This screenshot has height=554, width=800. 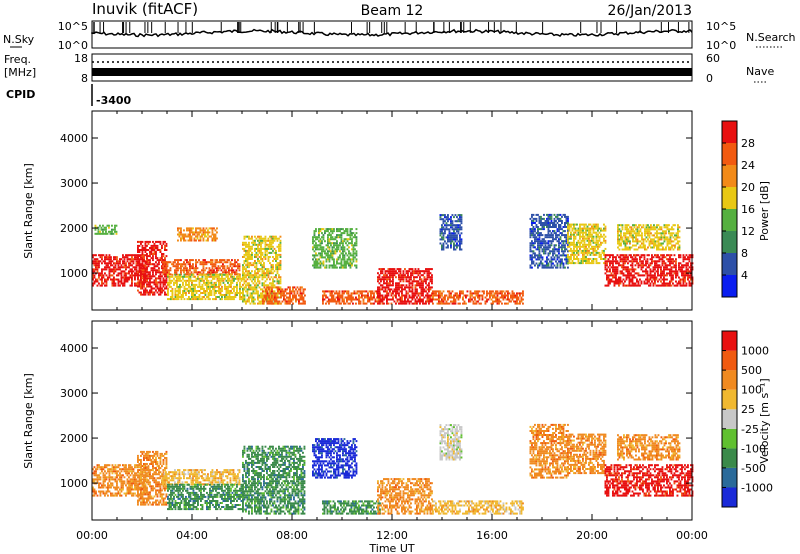 I want to click on freq-label-2: [MHz], so click(x=20, y=72).